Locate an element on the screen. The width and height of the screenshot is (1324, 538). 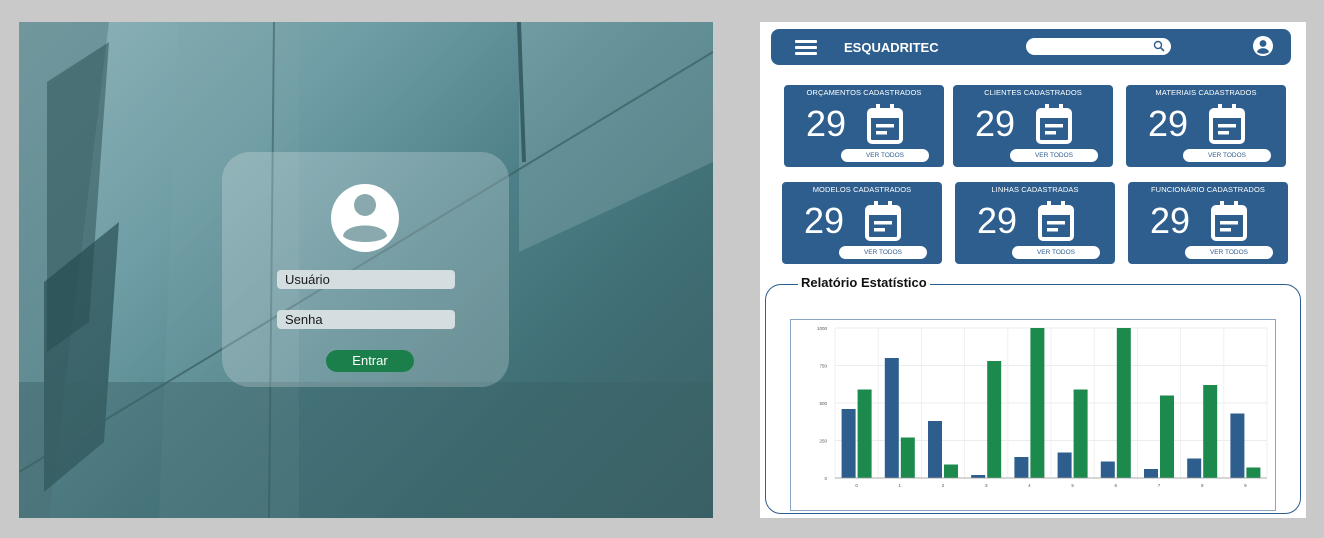
x-tick-label: 2 is located at coordinates (943, 485).